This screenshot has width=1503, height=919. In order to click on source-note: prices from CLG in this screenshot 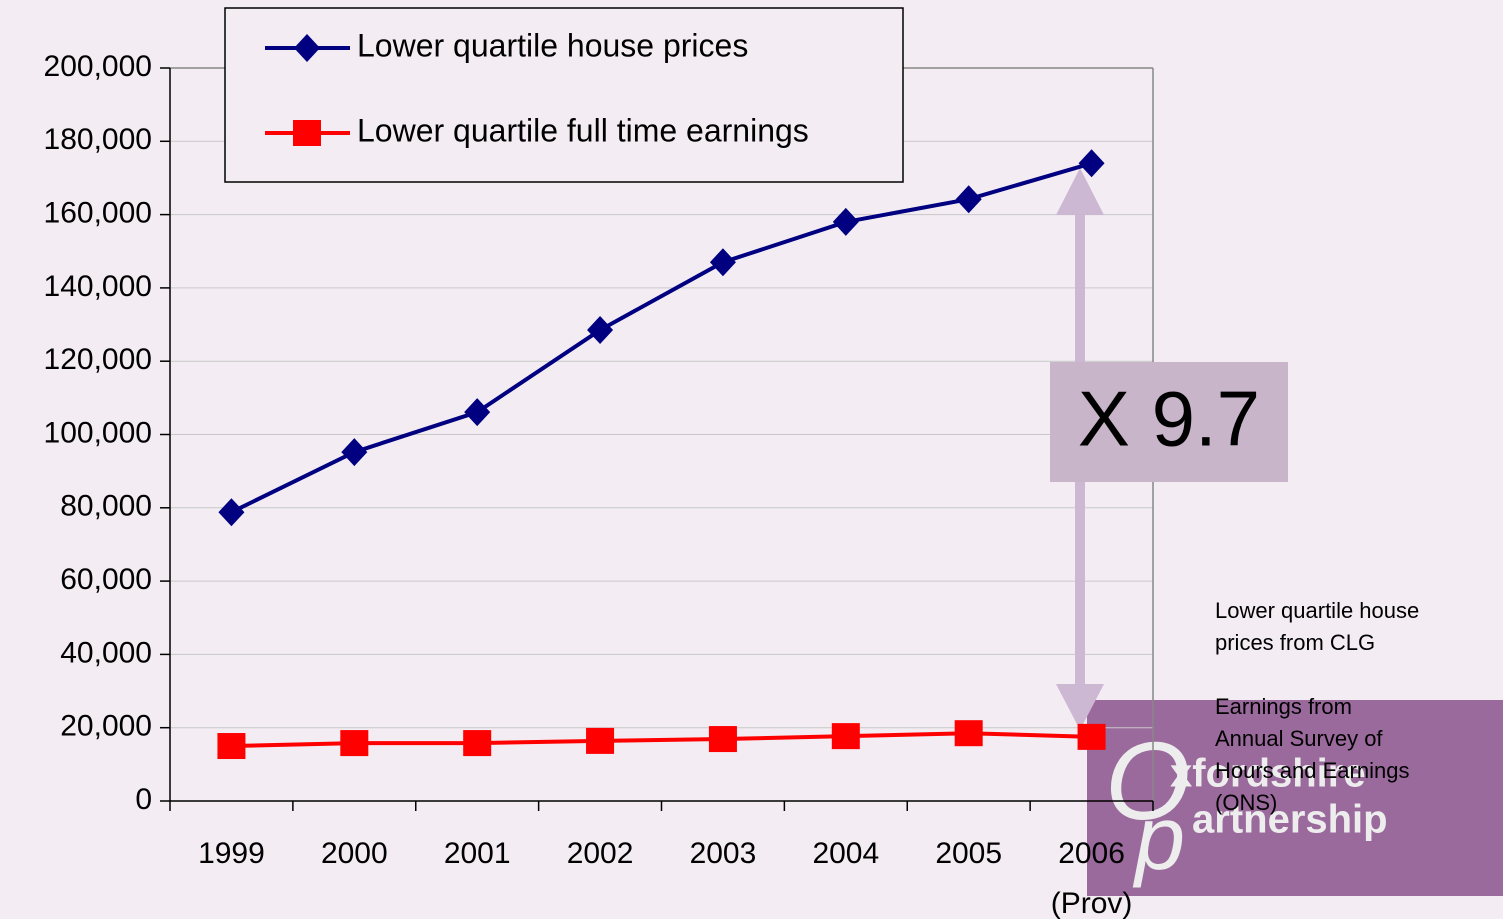, I will do `click(1295, 642)`.